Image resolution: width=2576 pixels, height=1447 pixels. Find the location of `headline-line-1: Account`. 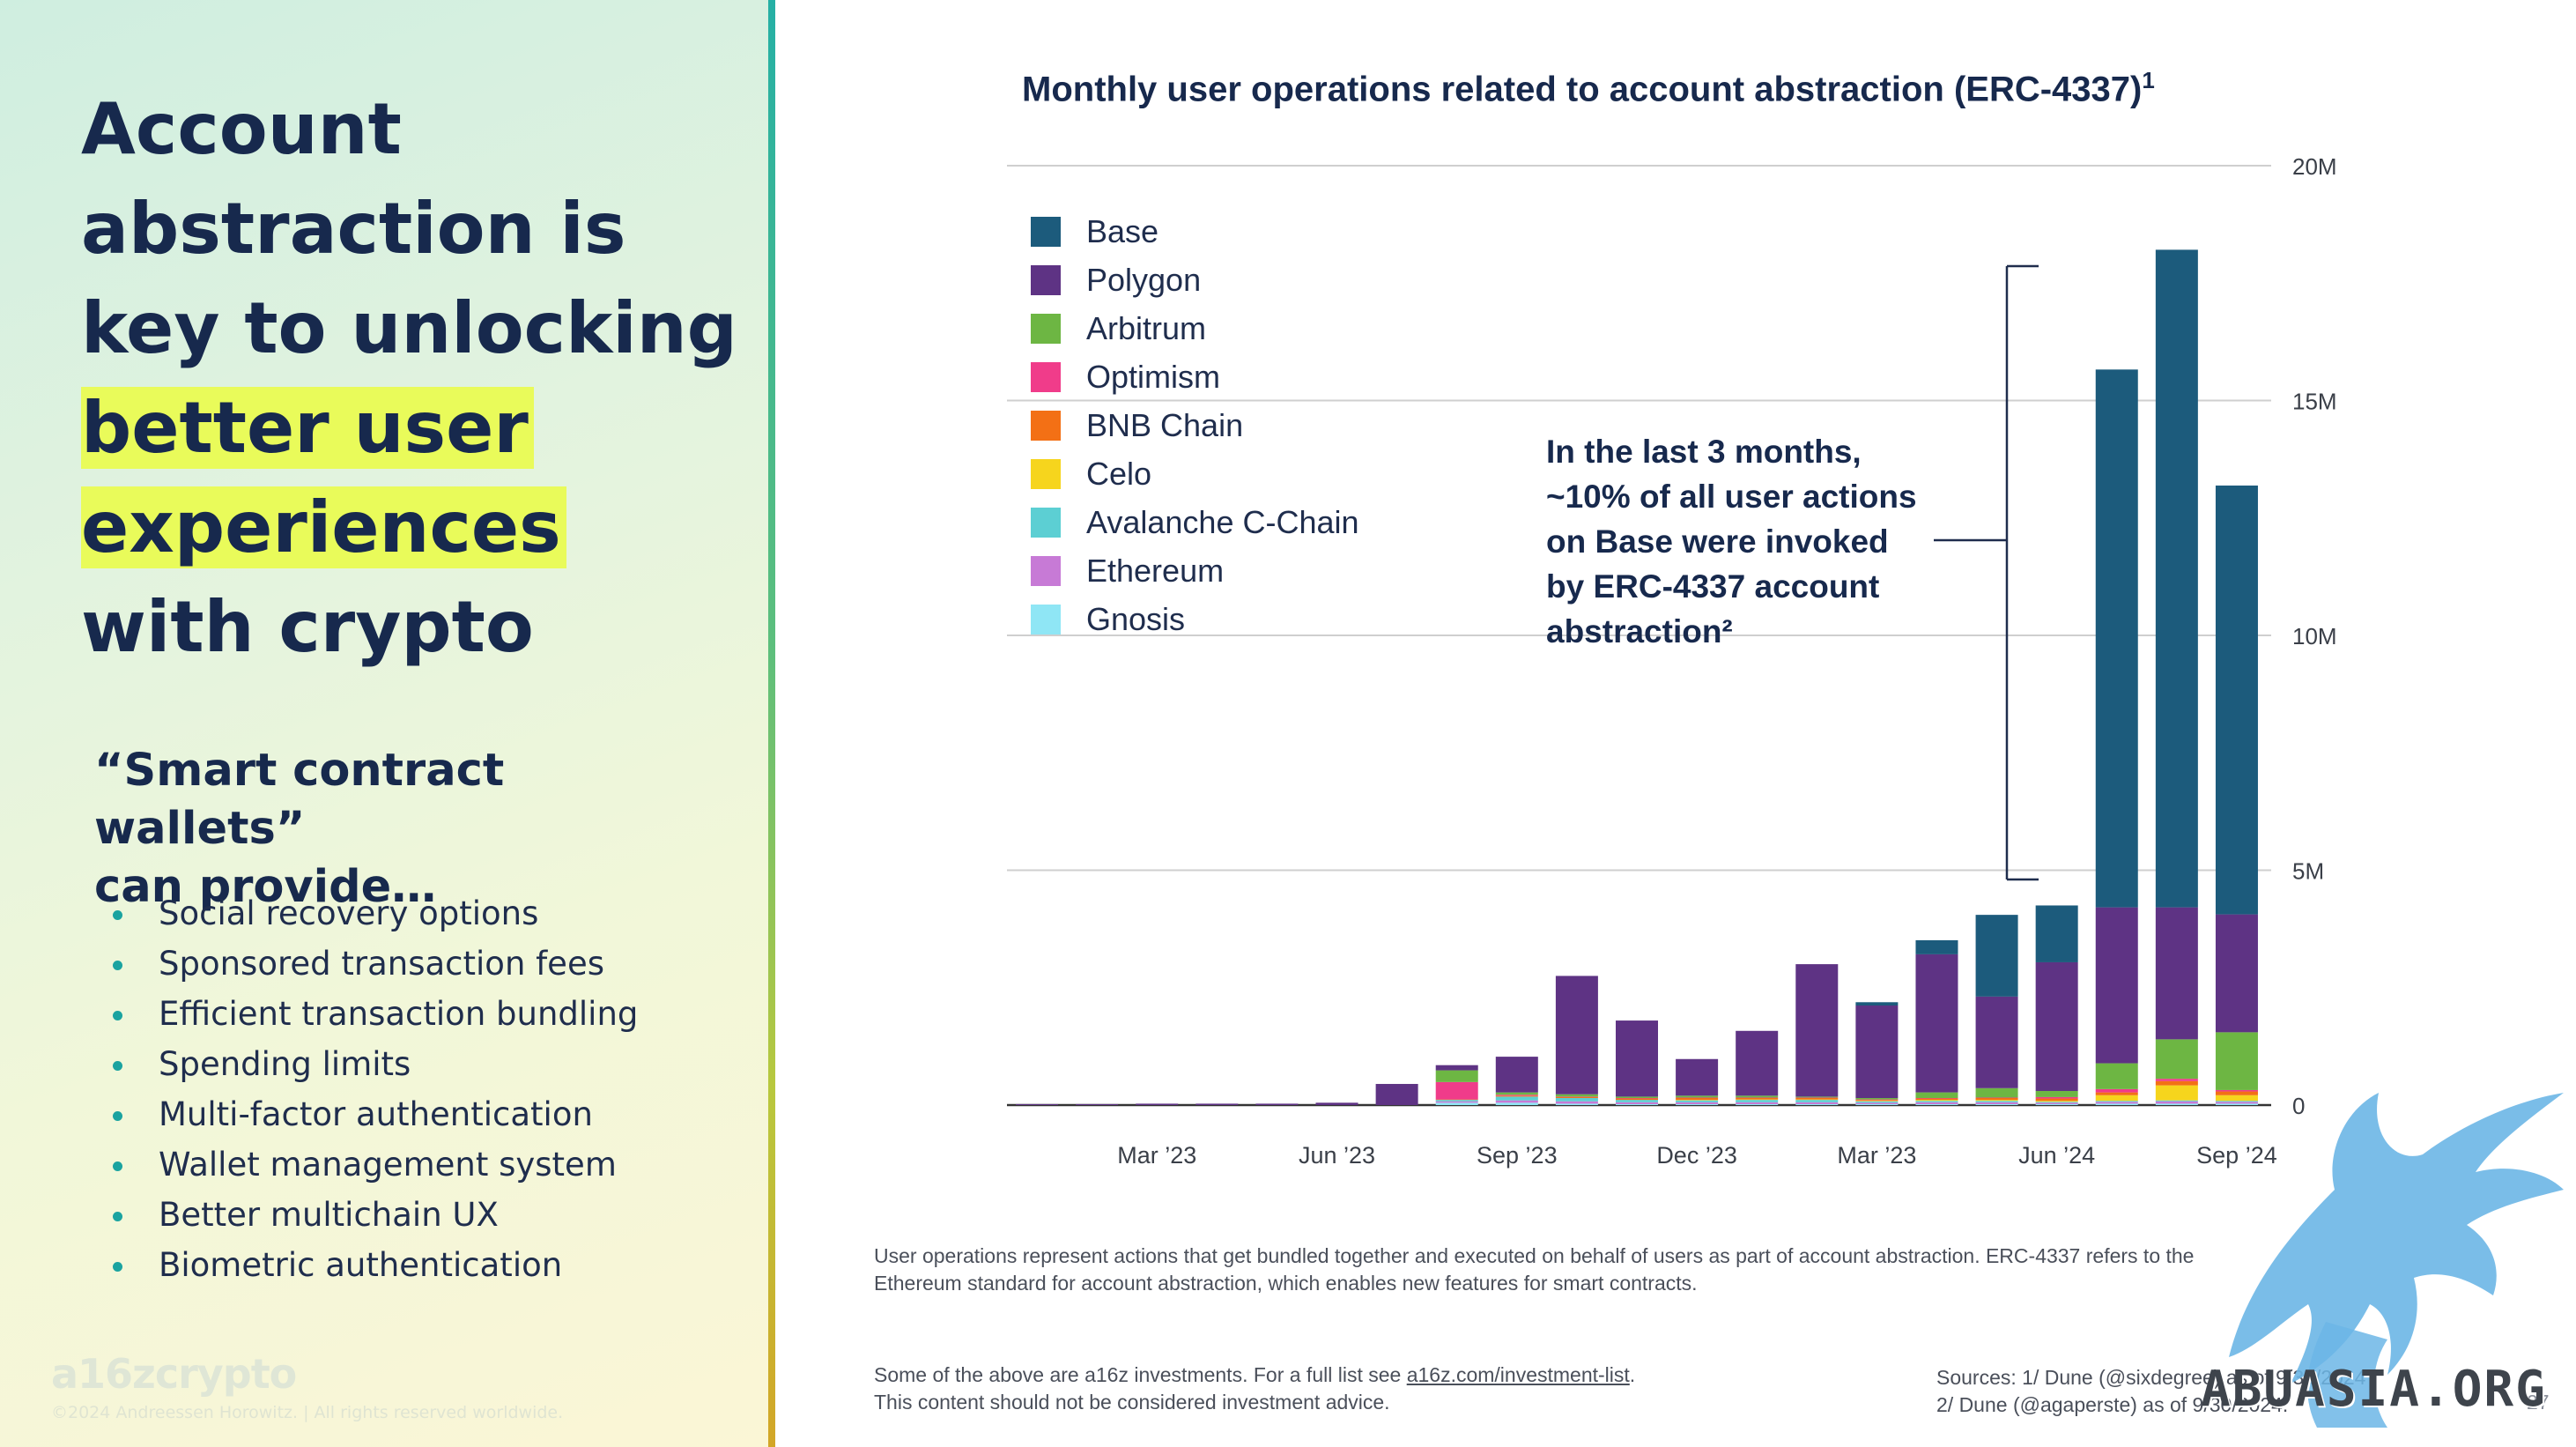

headline-line-1: Account is located at coordinates (241, 129).